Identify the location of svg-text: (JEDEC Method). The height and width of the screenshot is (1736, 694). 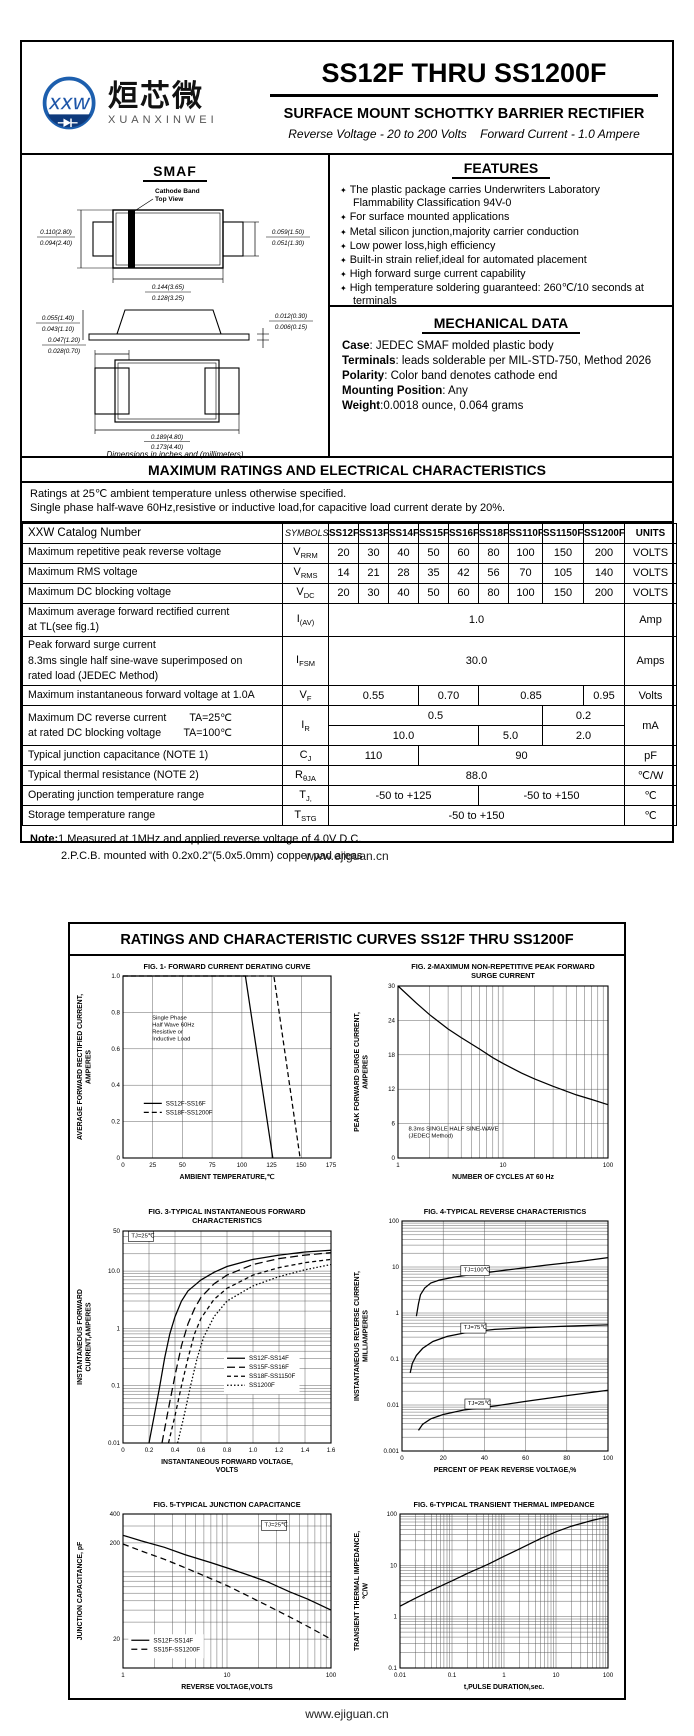
(430, 1136).